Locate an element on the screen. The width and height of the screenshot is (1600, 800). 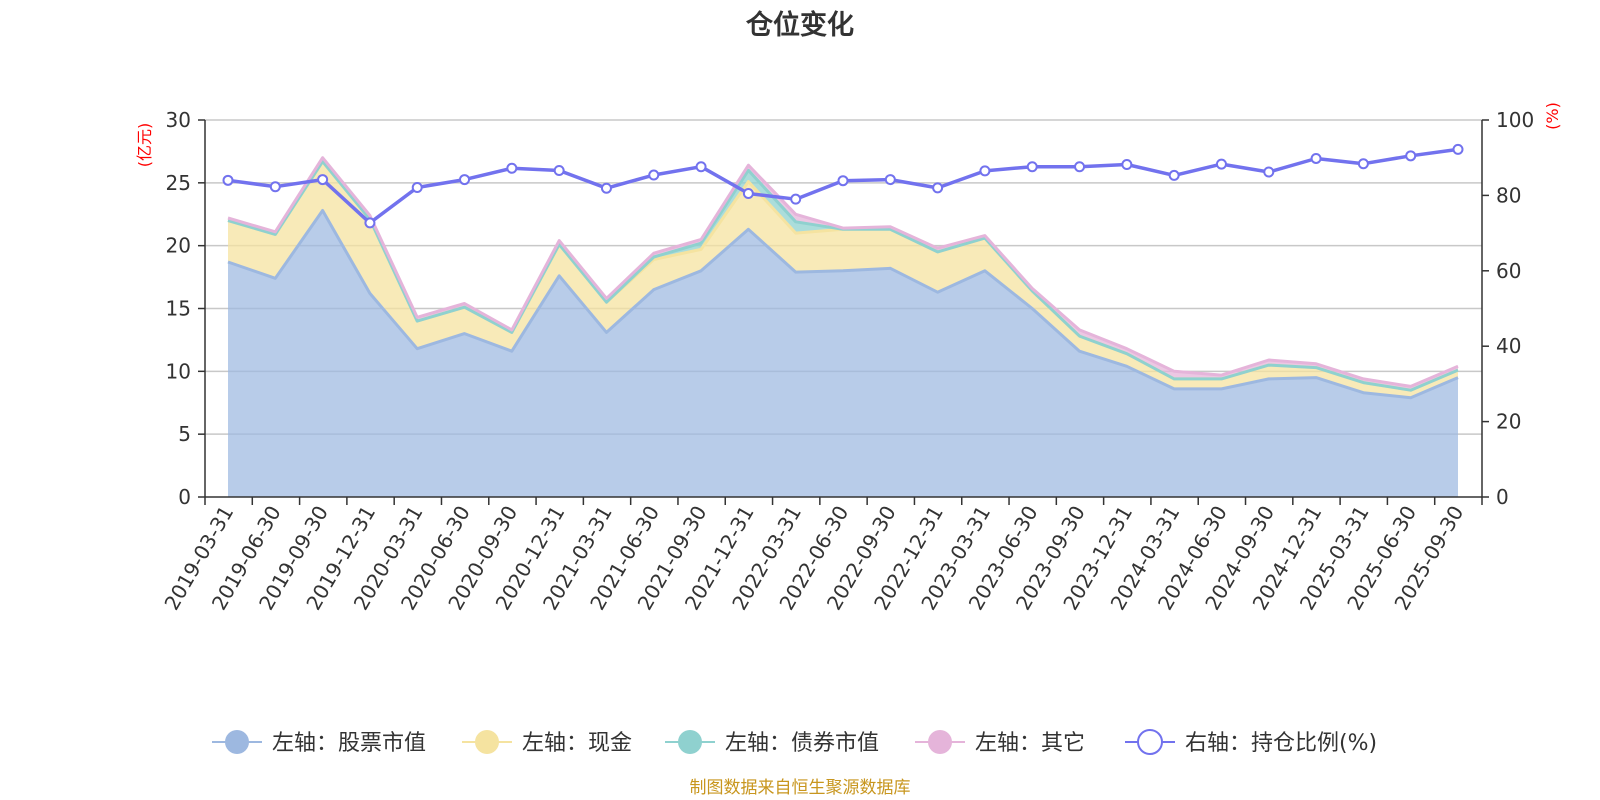
left-tick-label: 25 is located at coordinates (178, 183).